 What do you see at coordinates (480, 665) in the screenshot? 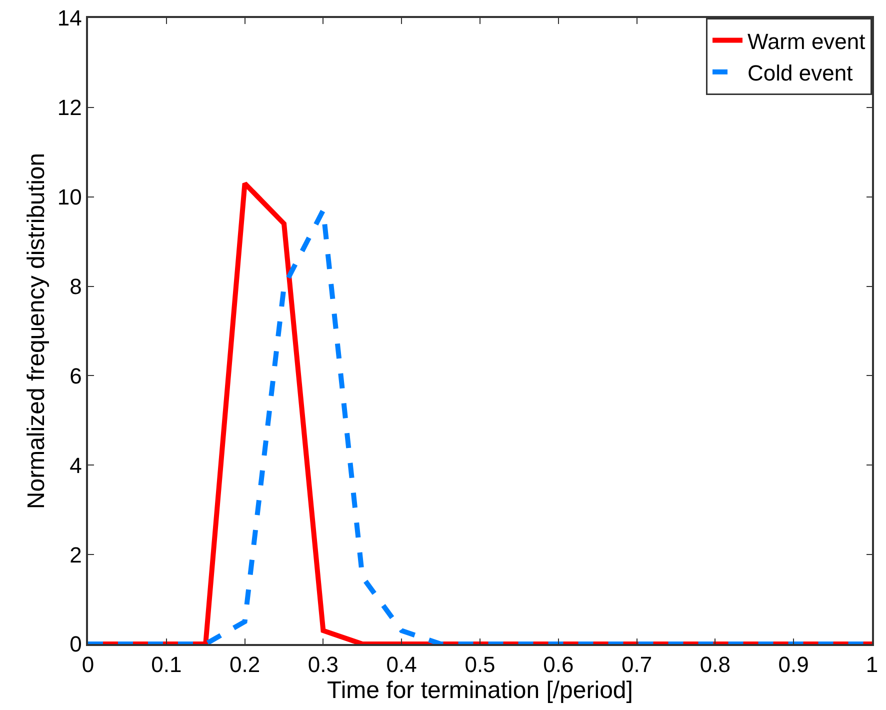
I see `x-tick-label: 0.5` at bounding box center [480, 665].